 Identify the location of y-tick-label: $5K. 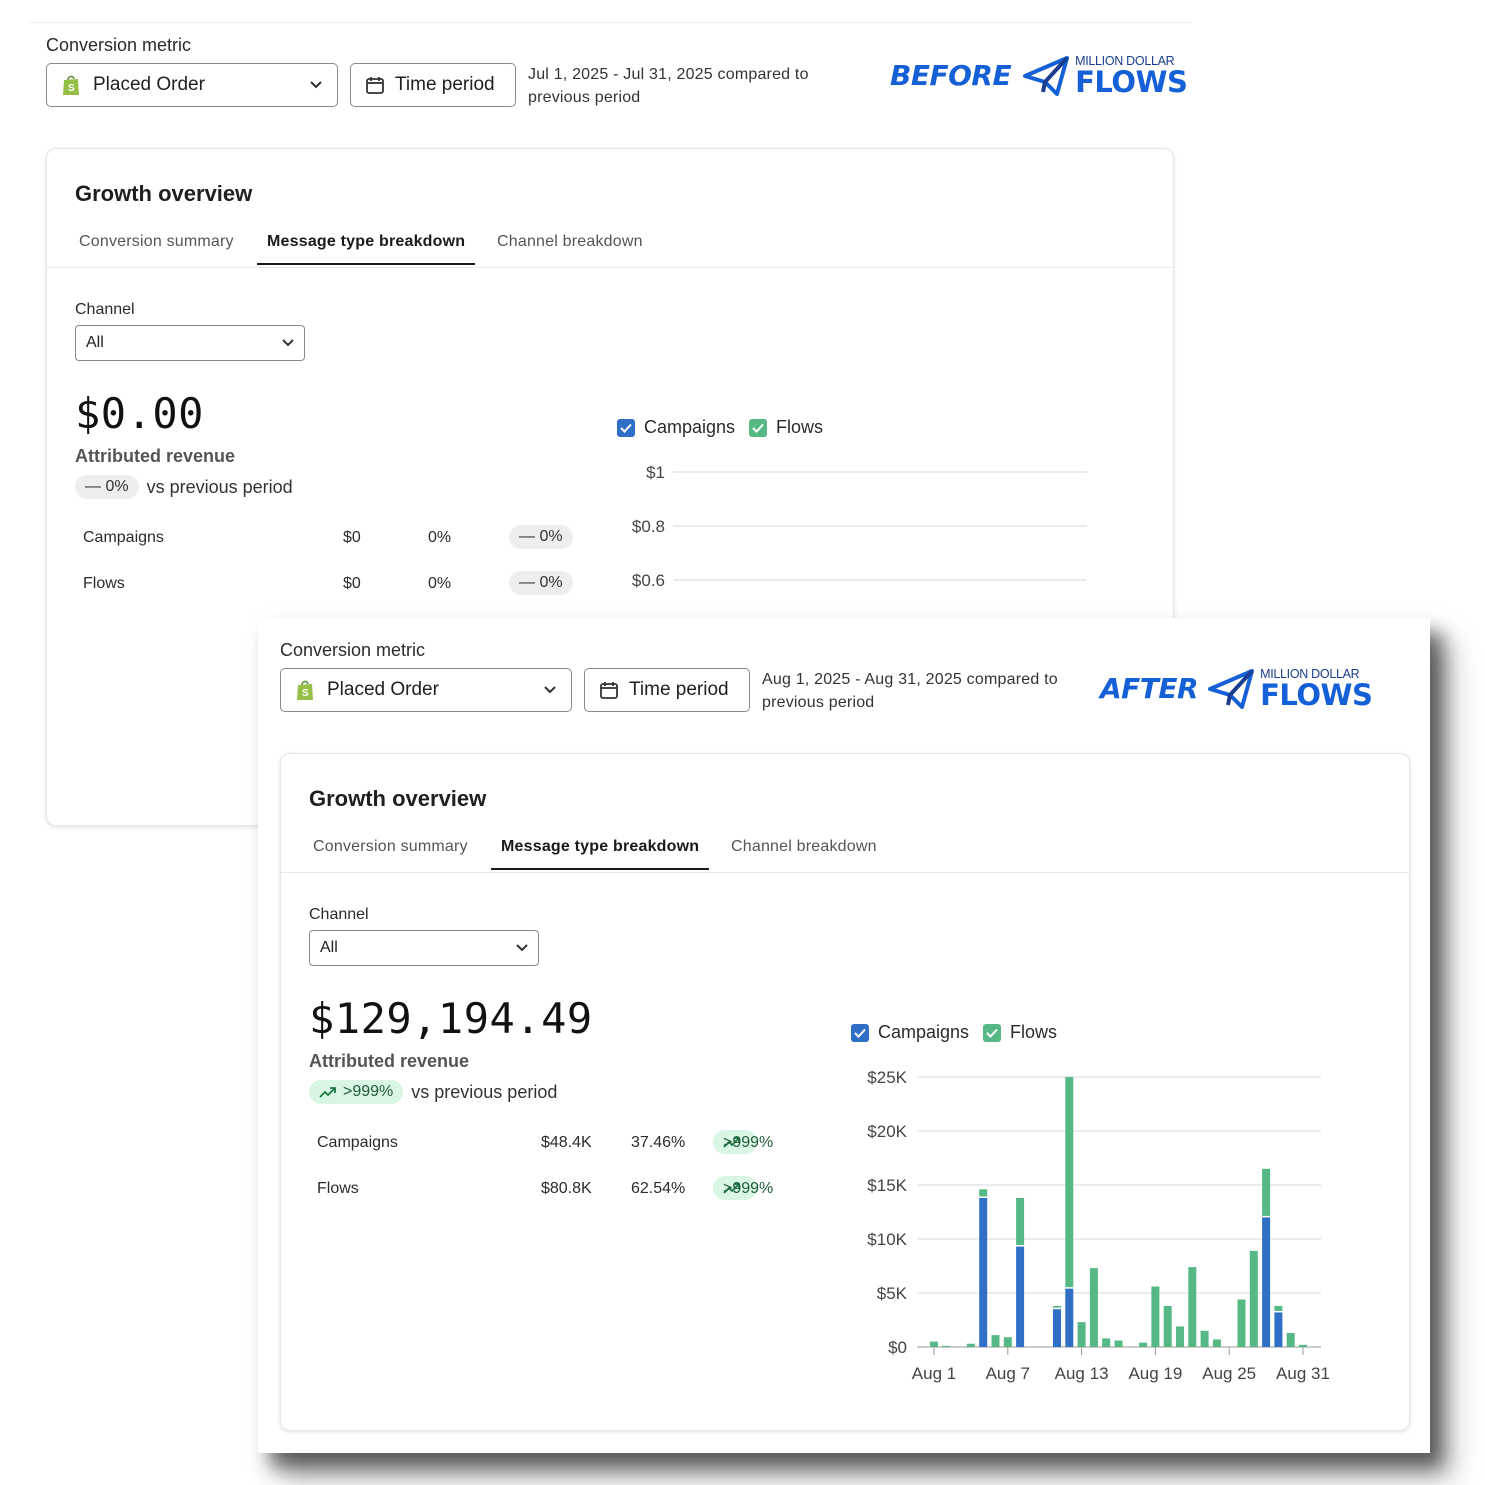
(892, 1293).